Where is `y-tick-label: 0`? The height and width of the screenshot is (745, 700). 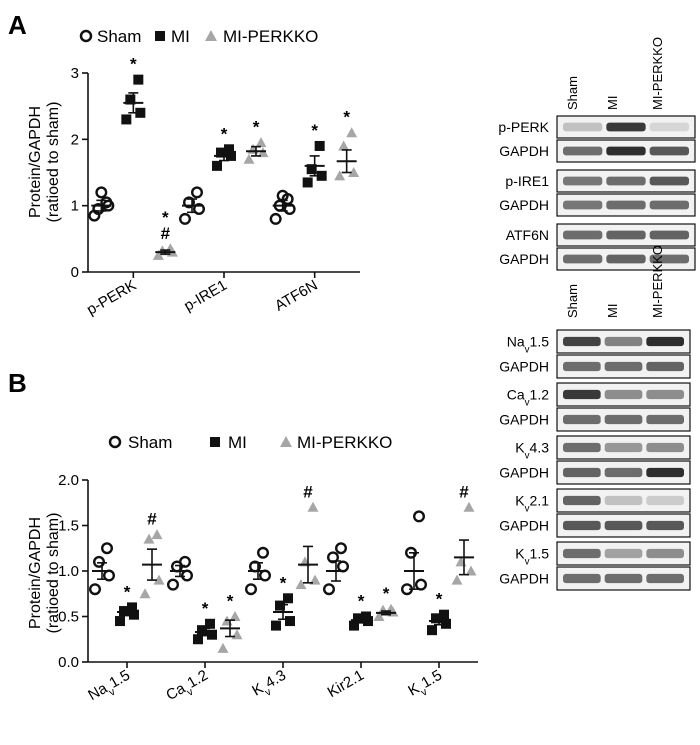
y-tick-label: 0 is located at coordinates (75, 272).